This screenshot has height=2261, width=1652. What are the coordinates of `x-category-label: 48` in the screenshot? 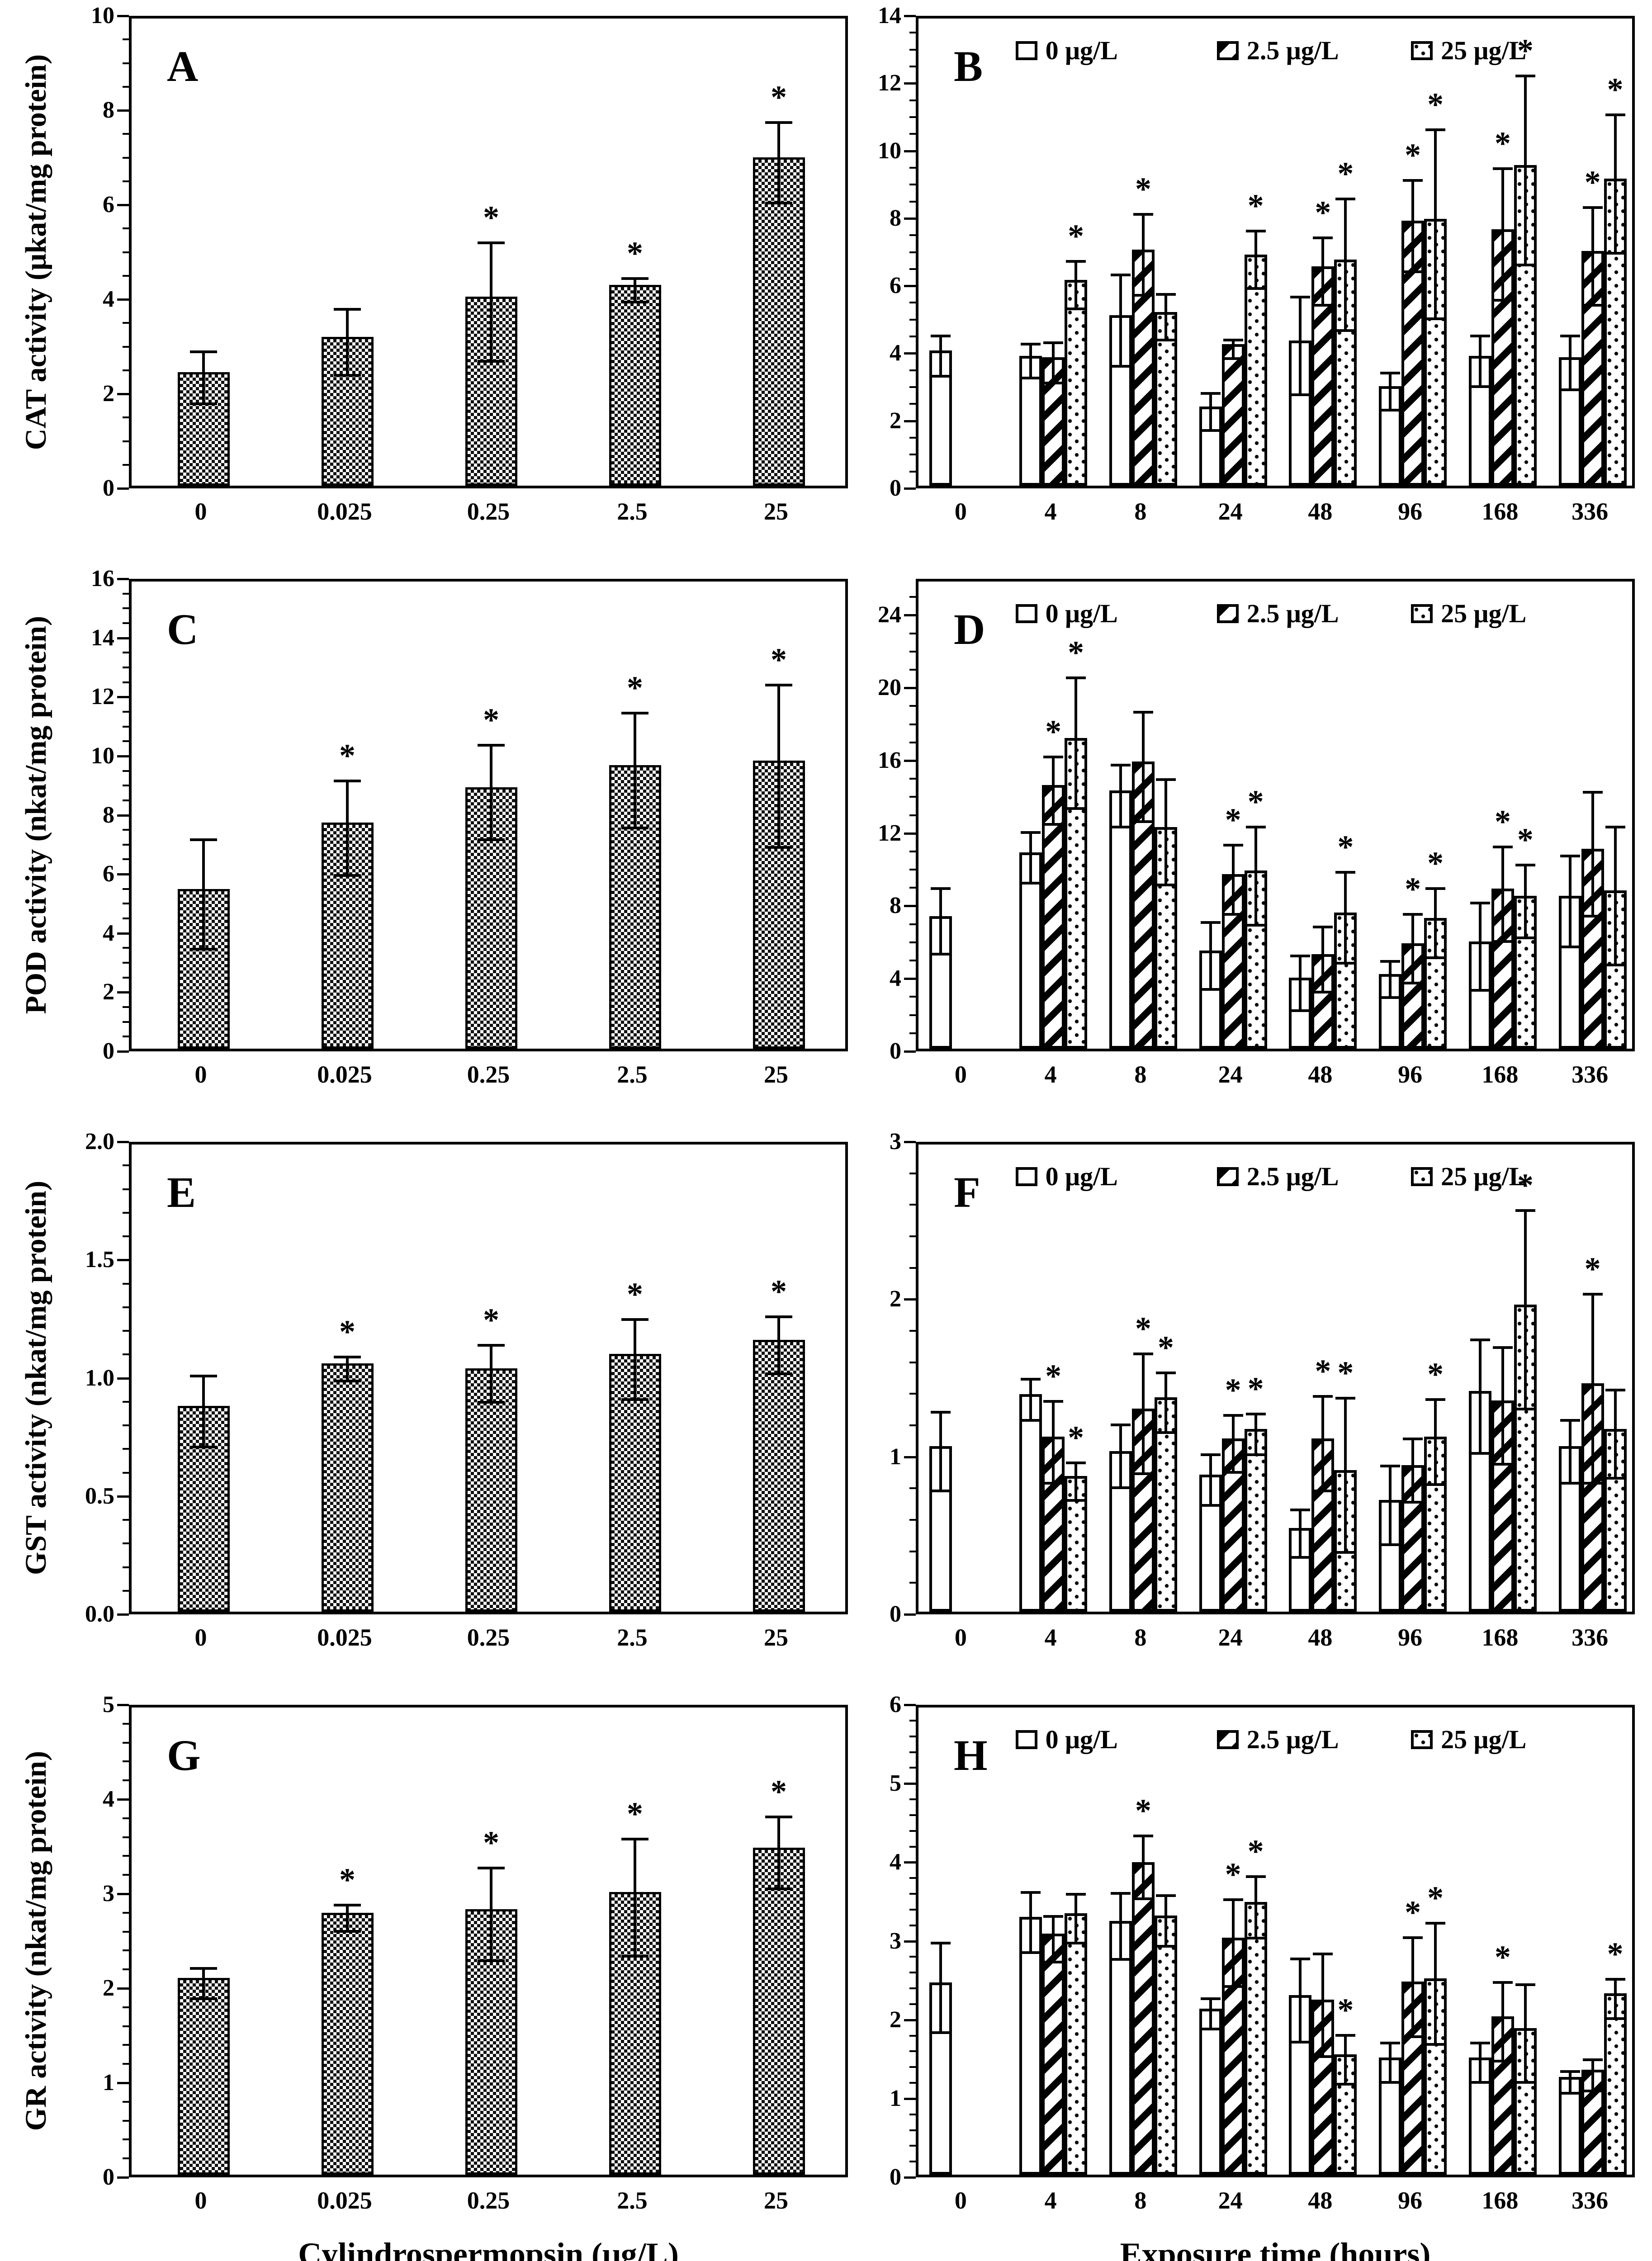 It's located at (1321, 1074).